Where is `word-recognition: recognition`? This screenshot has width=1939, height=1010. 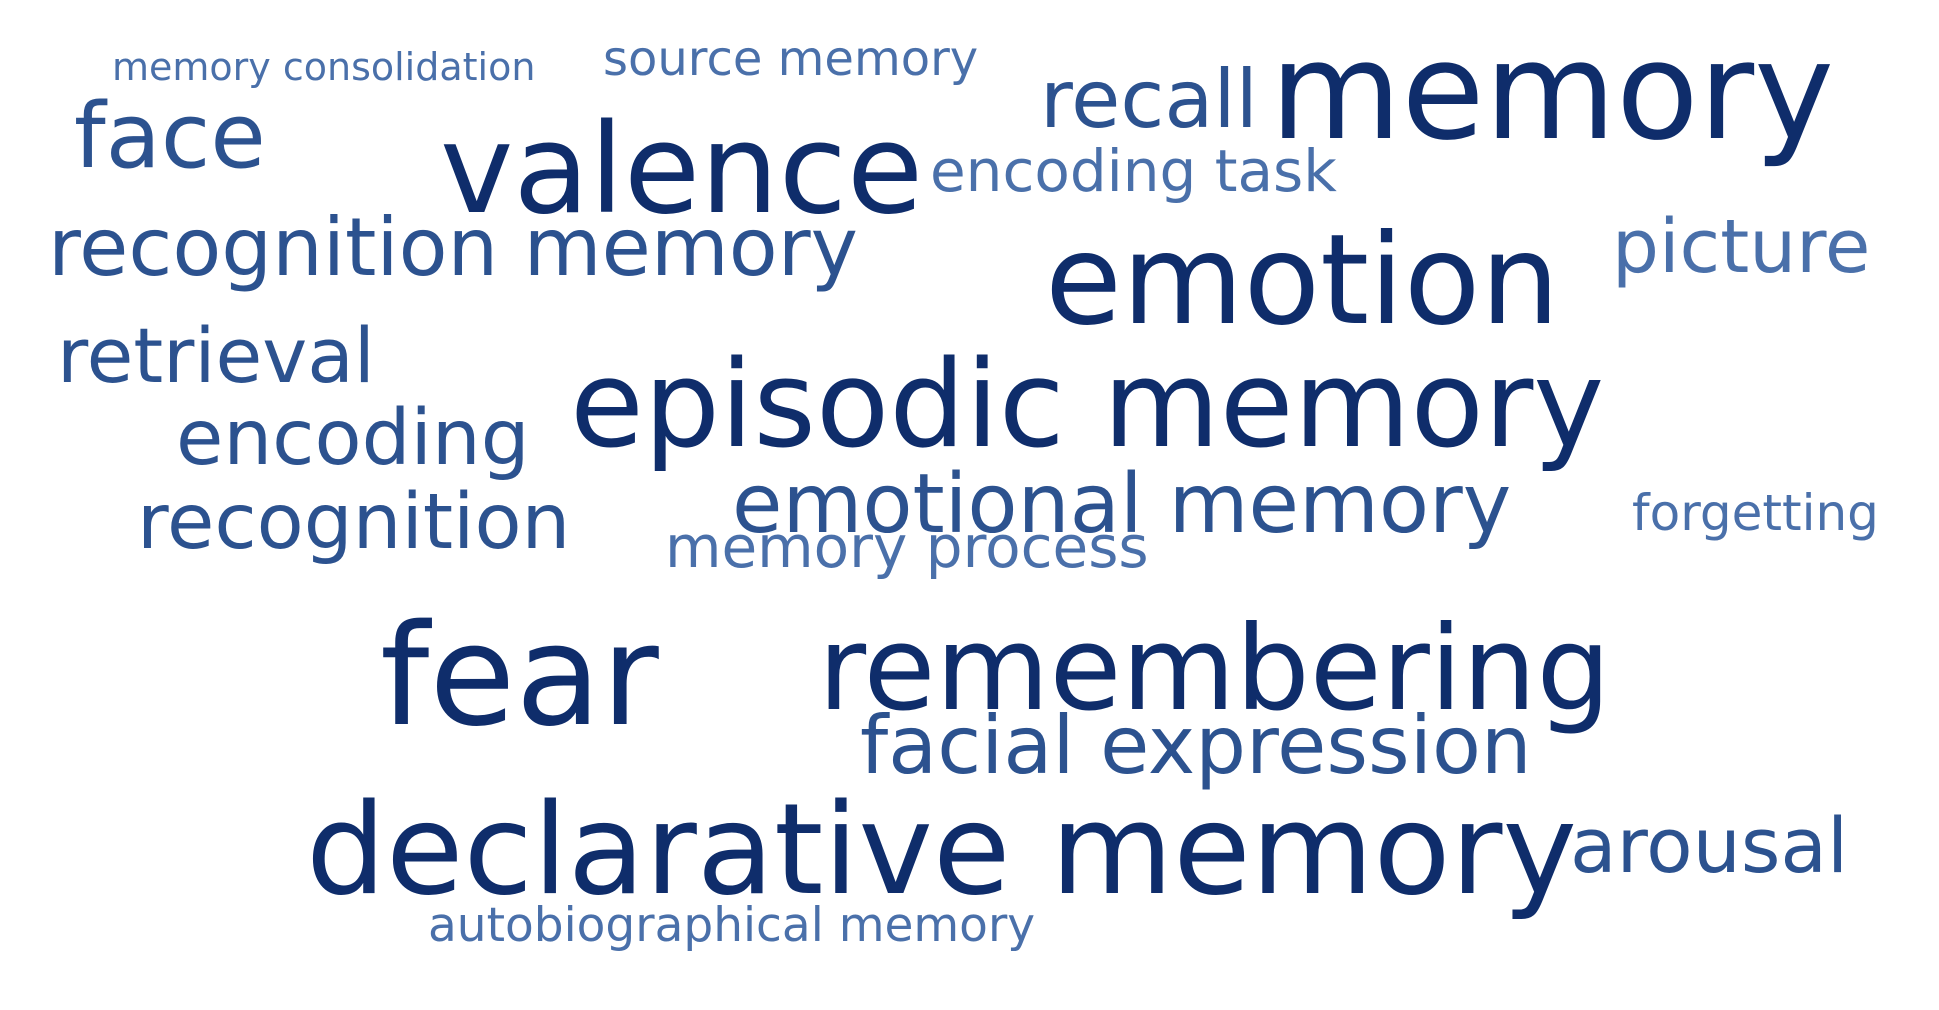
word-recognition: recognition is located at coordinates (354, 522).